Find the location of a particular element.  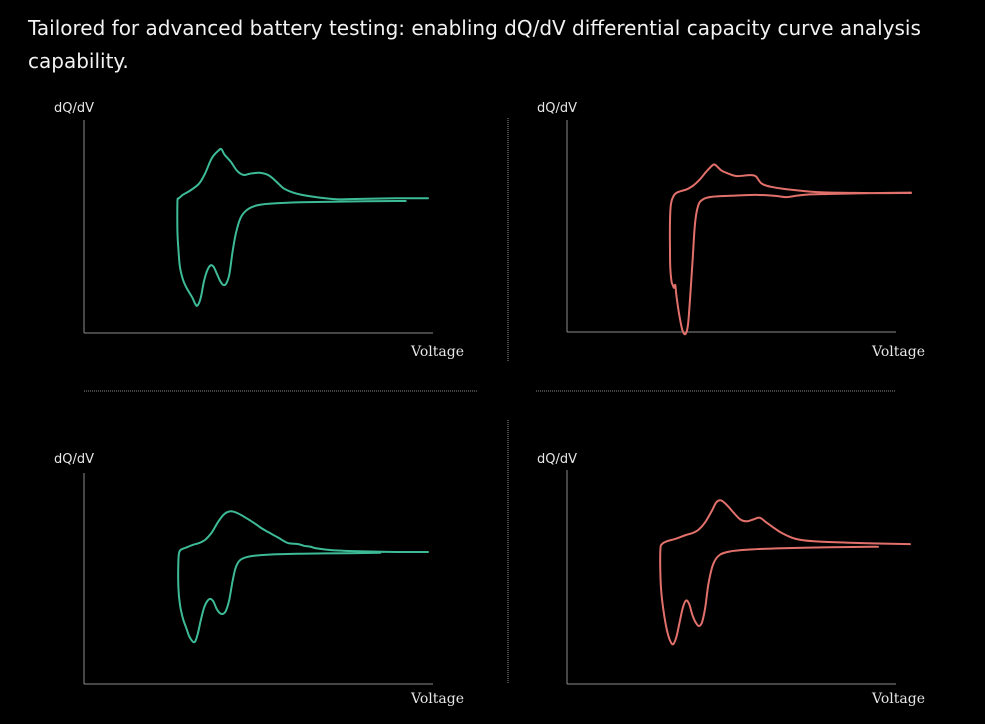

chart-panel-bottom-left: dQ/dV Voltage is located at coordinates (259, 579).